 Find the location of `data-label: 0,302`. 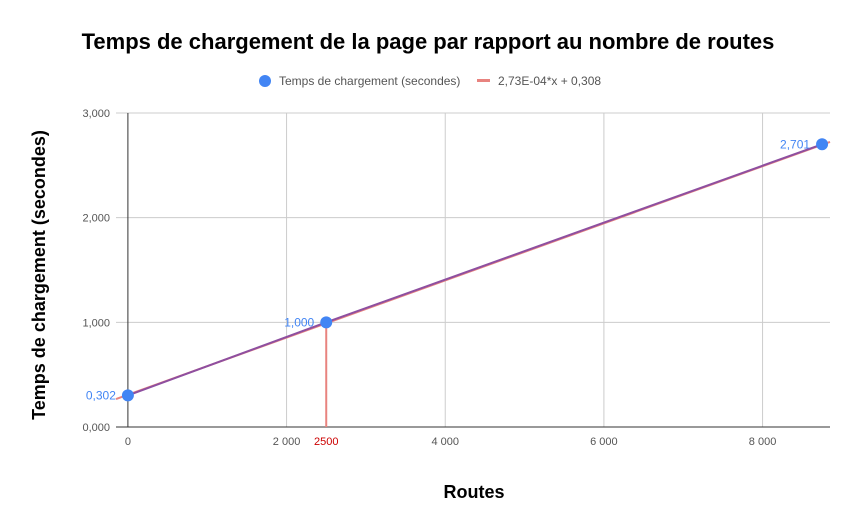

data-label: 0,302 is located at coordinates (101, 395).